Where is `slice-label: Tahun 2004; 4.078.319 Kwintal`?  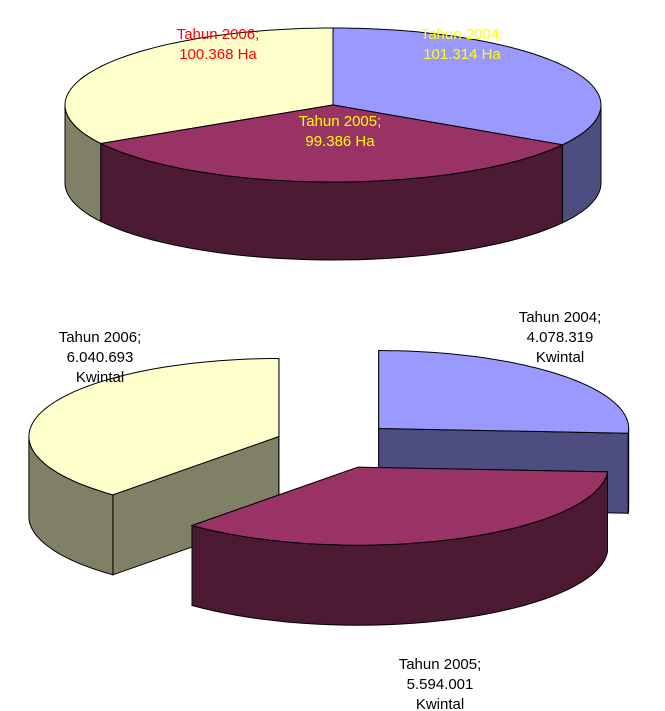 slice-label: Tahun 2004; 4.078.319 Kwintal is located at coordinates (560, 338).